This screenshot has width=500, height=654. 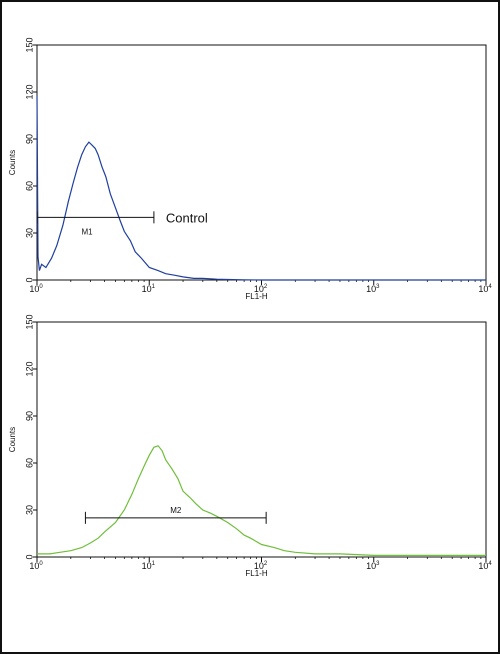 I want to click on gate-marker-label: M2, so click(x=176, y=510).